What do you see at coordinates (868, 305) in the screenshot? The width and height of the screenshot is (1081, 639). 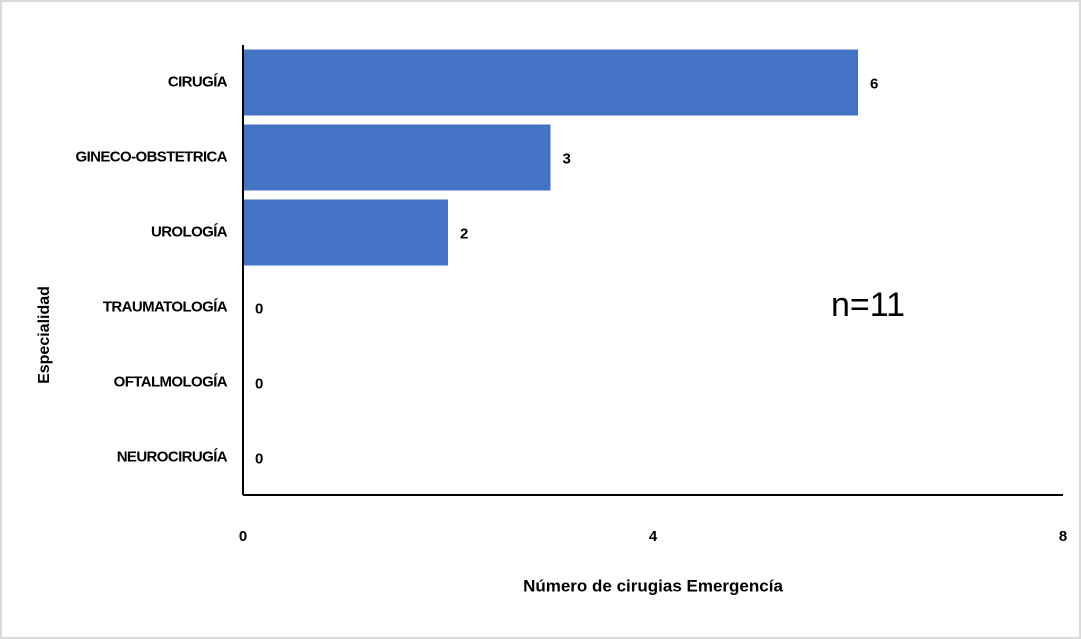 I see `annotation: n=11` at bounding box center [868, 305].